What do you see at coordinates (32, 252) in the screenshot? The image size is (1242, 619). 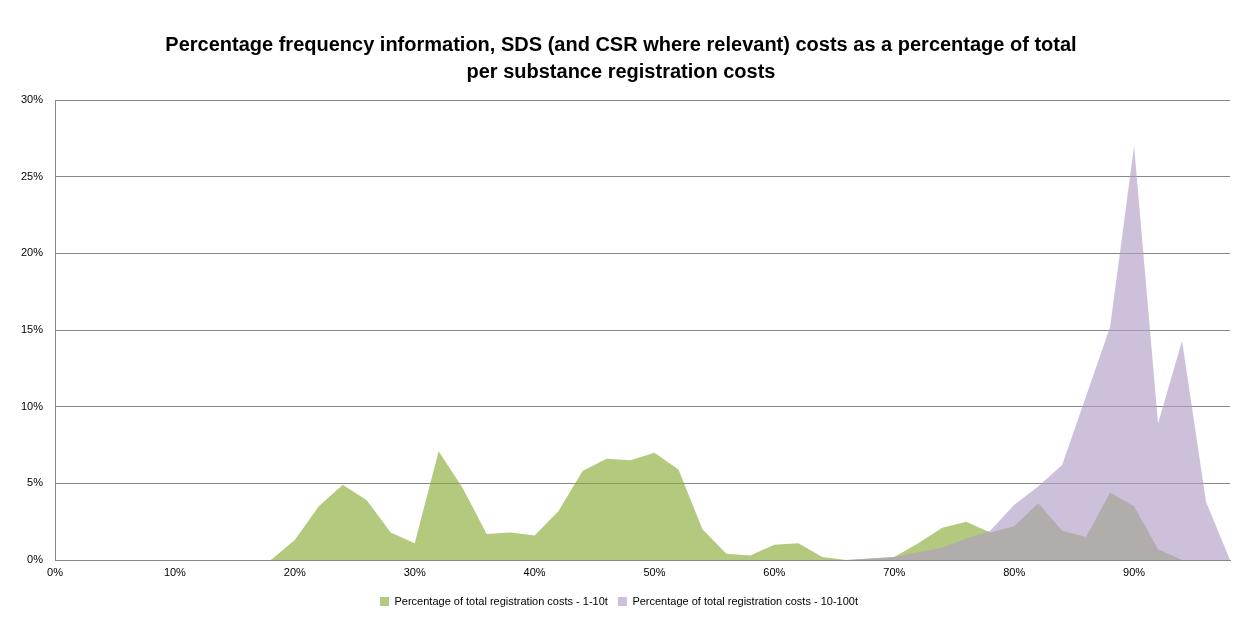 I see `y-tick-label: 20%` at bounding box center [32, 252].